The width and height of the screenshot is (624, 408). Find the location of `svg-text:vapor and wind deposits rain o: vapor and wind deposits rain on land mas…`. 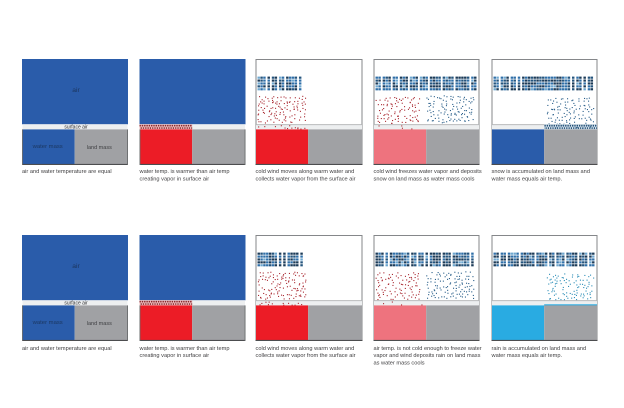

svg-text:vapor and wind deposits rain o: vapor and wind deposits rain on land mas… is located at coordinates (427, 356).